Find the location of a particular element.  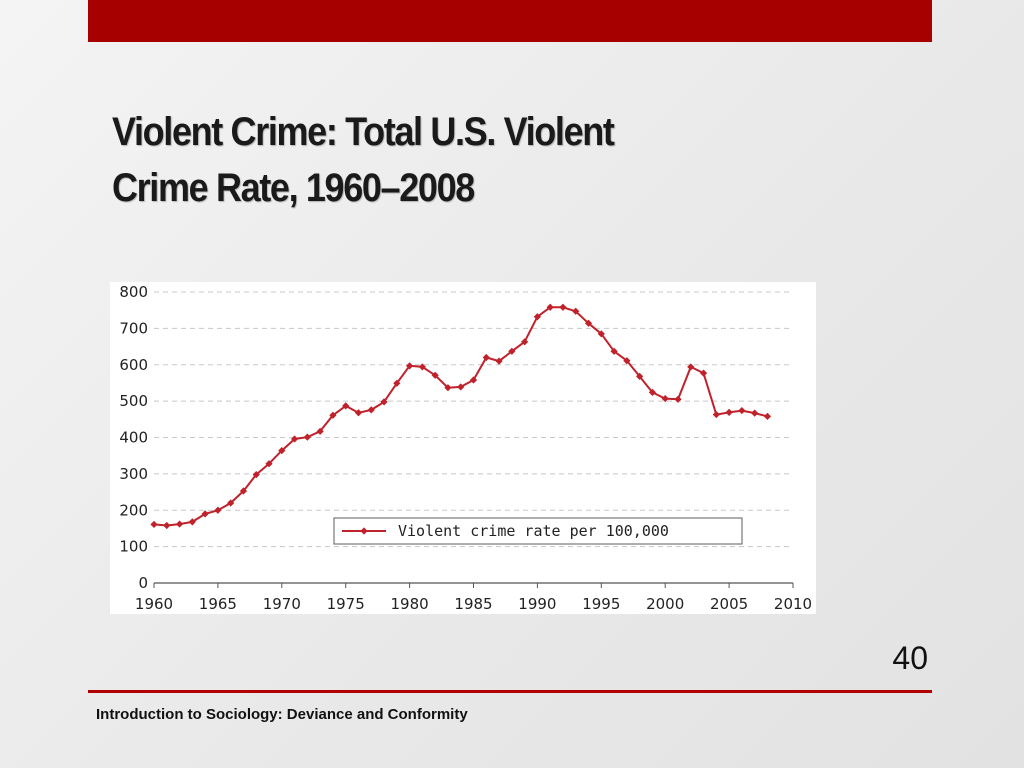

data-point-2002 is located at coordinates (691, 367).